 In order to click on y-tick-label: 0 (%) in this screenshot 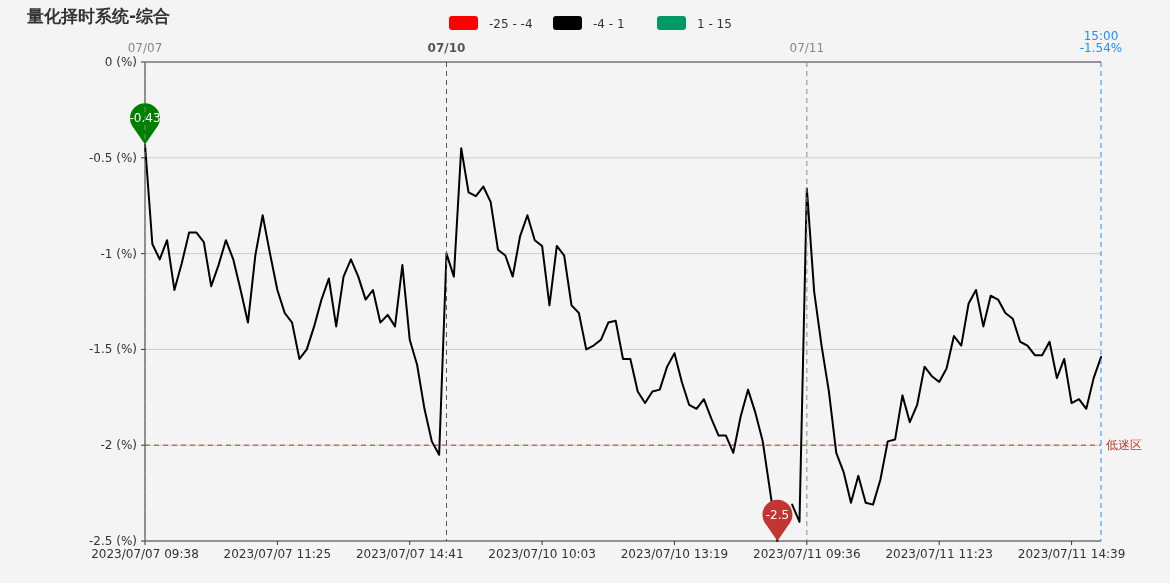, I will do `click(120, 62)`.